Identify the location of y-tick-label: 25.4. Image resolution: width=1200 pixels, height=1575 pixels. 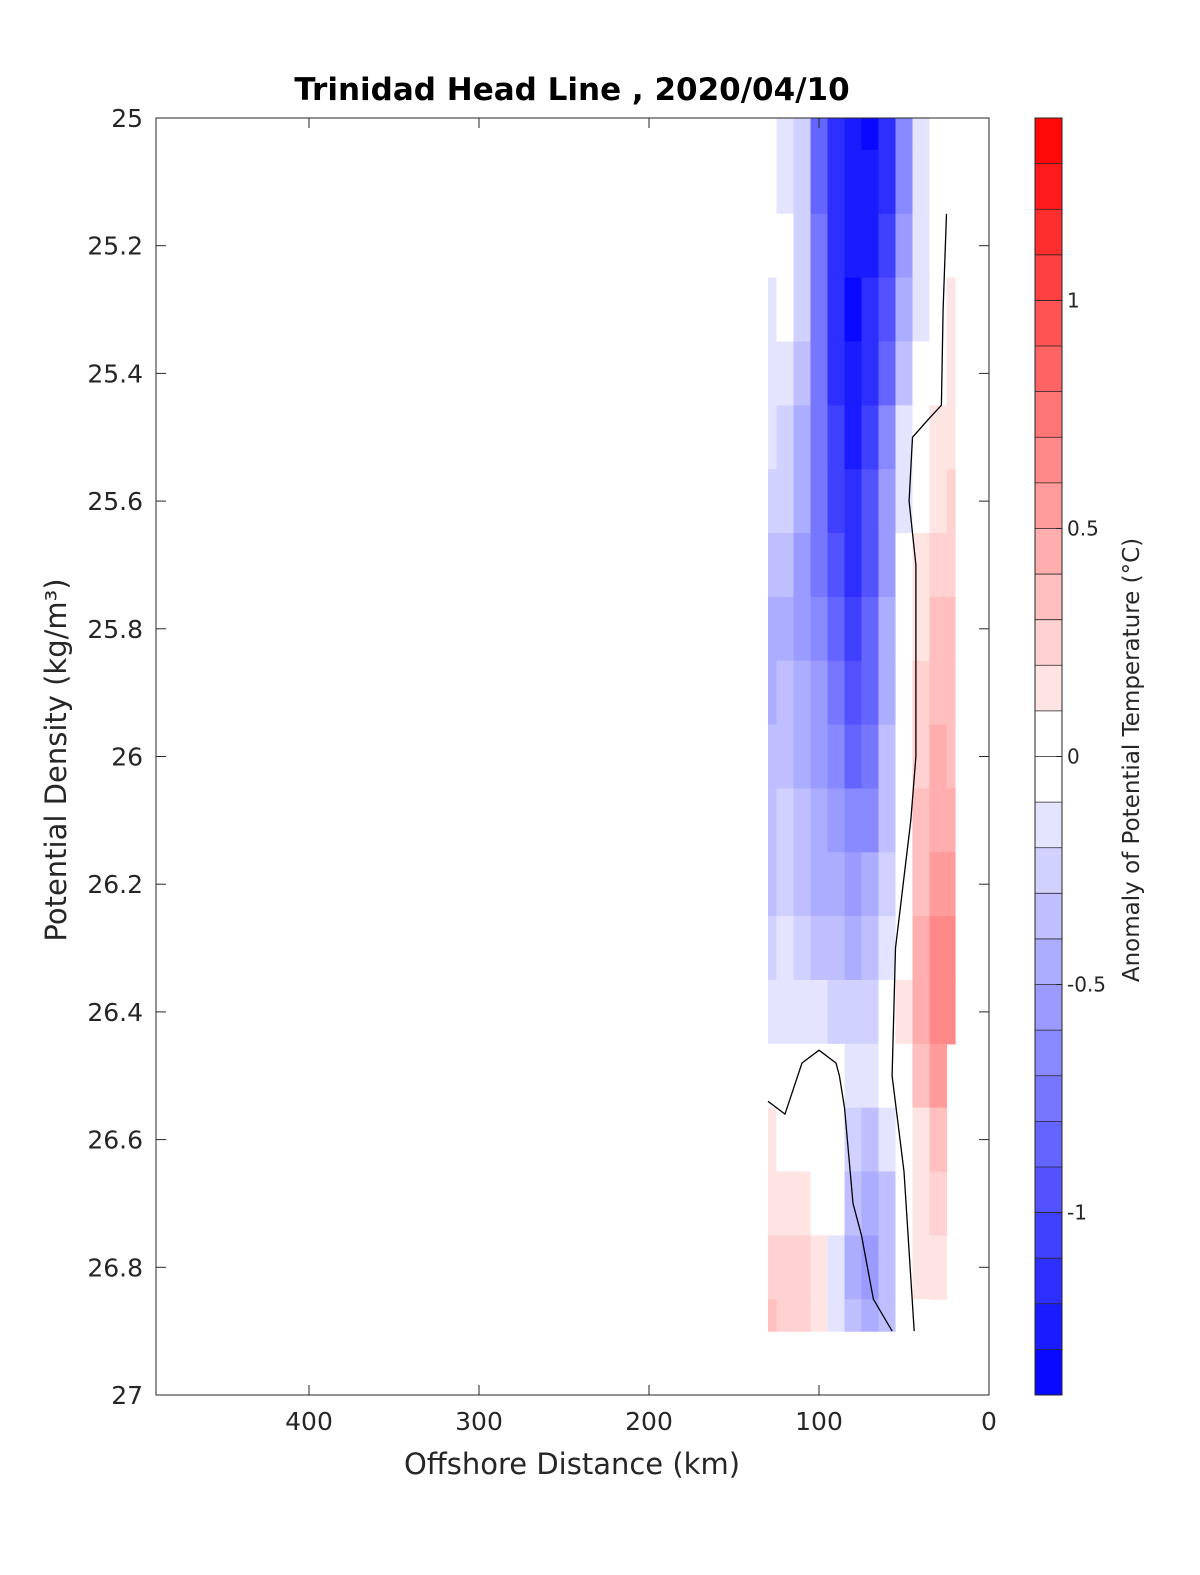
(115, 373).